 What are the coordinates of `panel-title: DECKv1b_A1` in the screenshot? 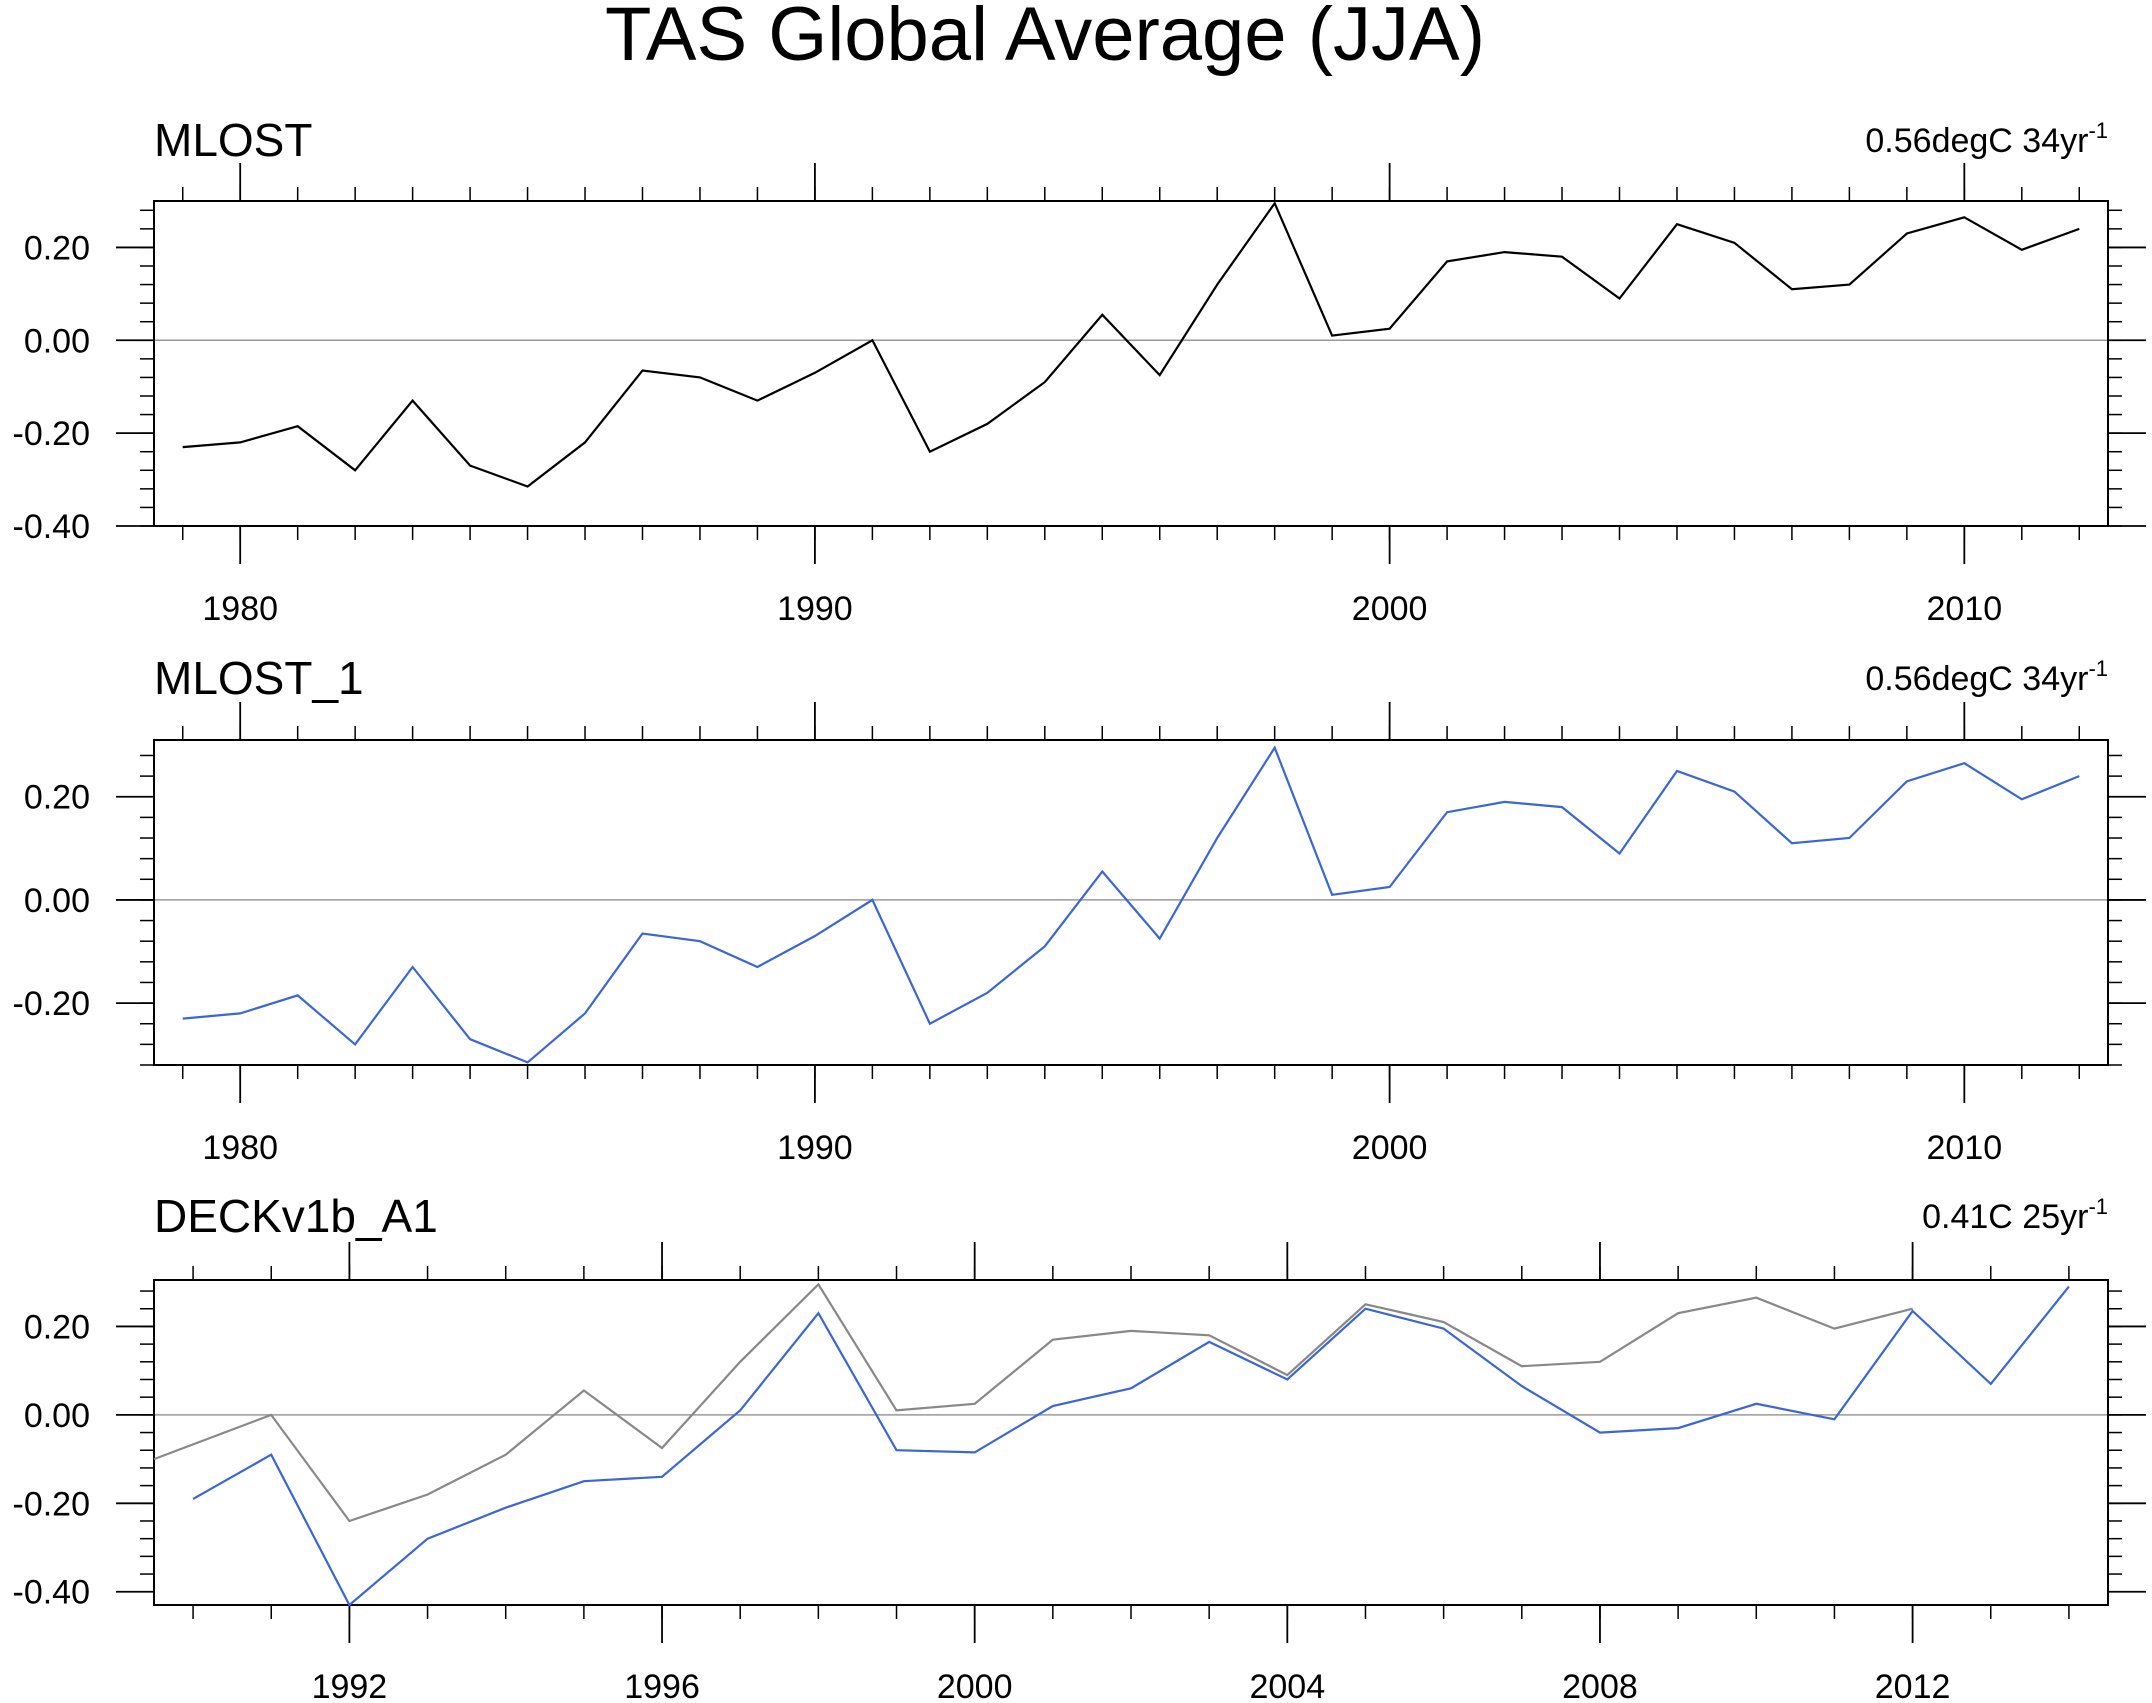 It's located at (296, 1216).